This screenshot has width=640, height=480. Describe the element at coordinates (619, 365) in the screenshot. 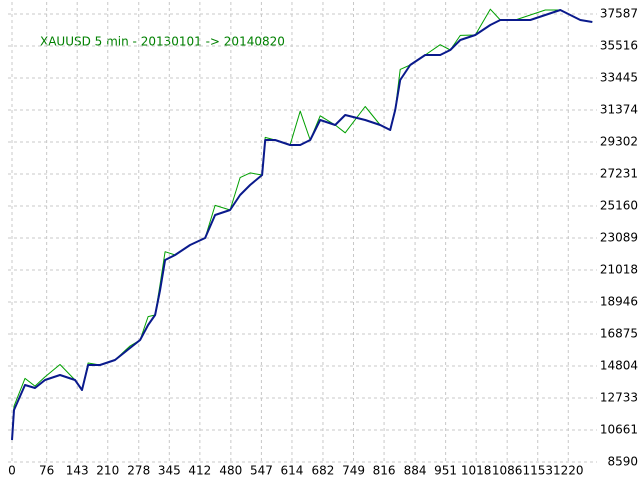

I see `y-tick-label: 14804` at that location.